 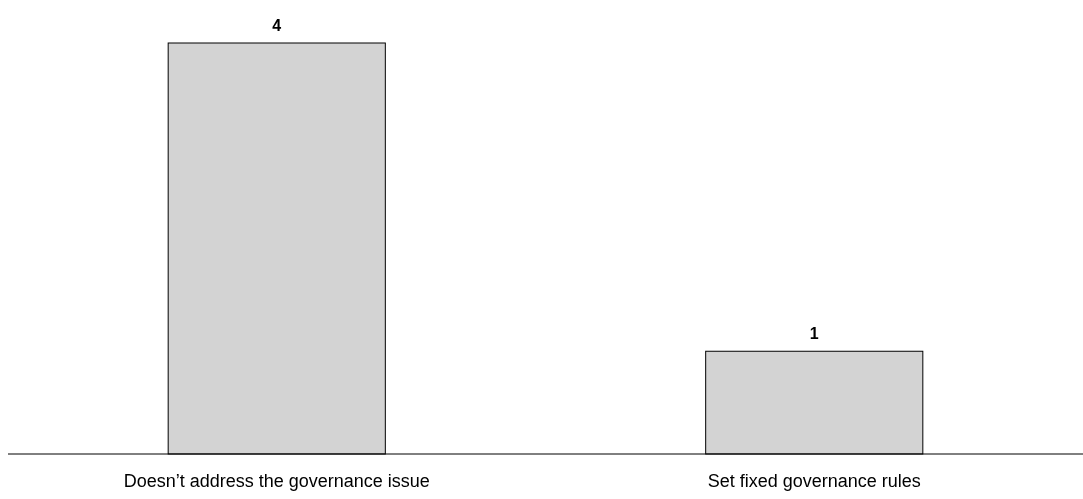 What do you see at coordinates (814, 481) in the screenshot?
I see `x-tick-label: Set fixed governance rules` at bounding box center [814, 481].